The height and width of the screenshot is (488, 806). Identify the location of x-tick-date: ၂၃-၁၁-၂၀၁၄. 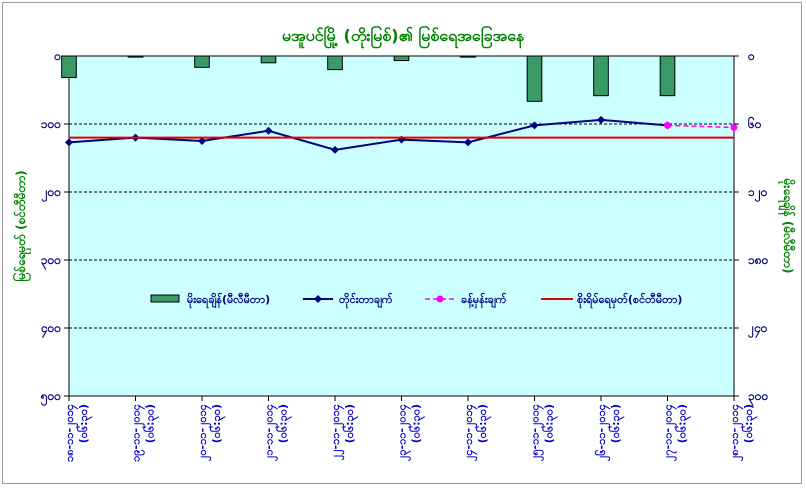
(404, 432).